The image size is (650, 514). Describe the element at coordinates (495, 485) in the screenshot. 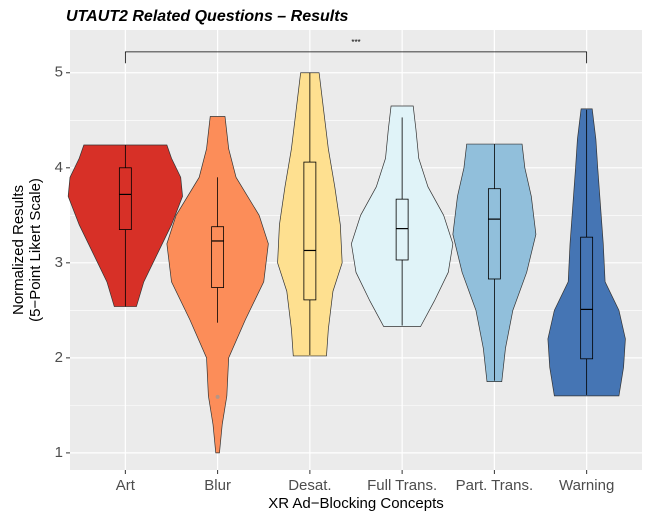

I see `x-tick-label: Part. Trans.` at that location.